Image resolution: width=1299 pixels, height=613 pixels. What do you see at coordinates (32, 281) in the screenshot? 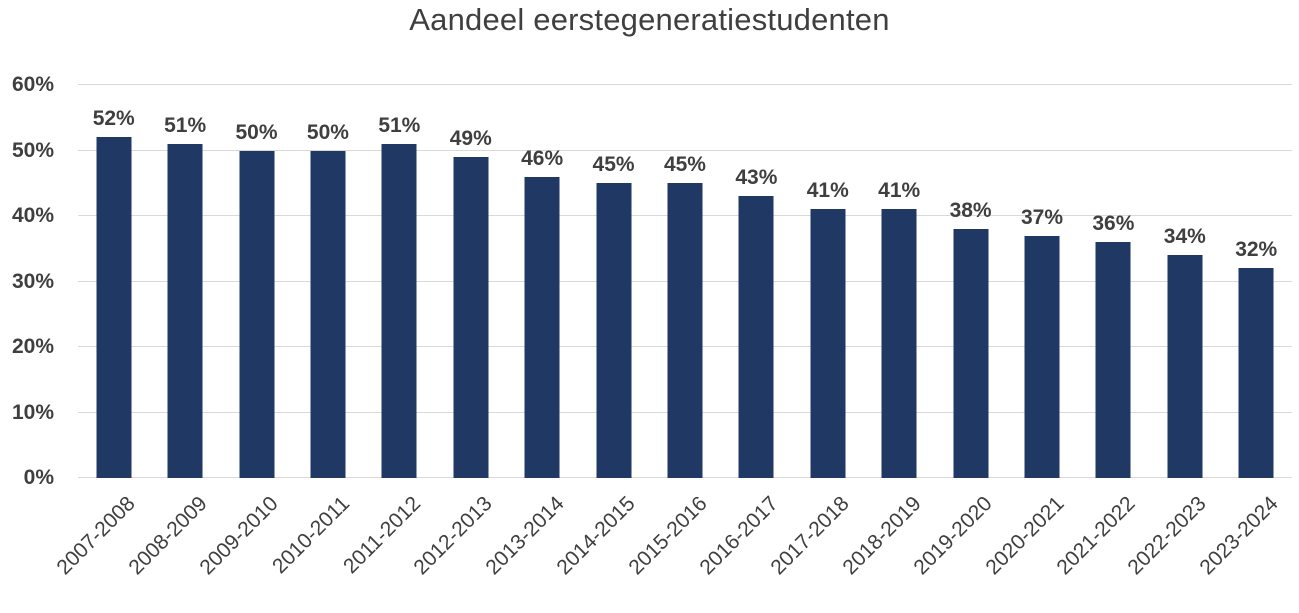
I see `y-axis-tick-label: 30%` at bounding box center [32, 281].